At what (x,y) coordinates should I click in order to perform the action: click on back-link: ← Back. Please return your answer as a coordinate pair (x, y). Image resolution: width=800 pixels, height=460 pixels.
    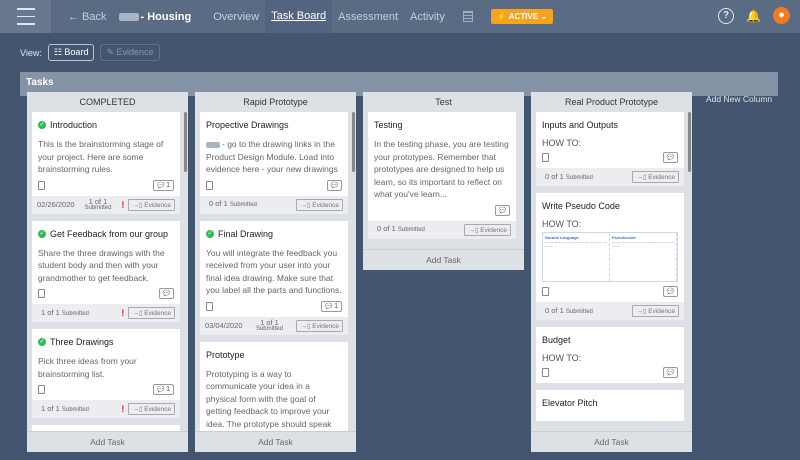
    Looking at the image, I should click on (87, 16).